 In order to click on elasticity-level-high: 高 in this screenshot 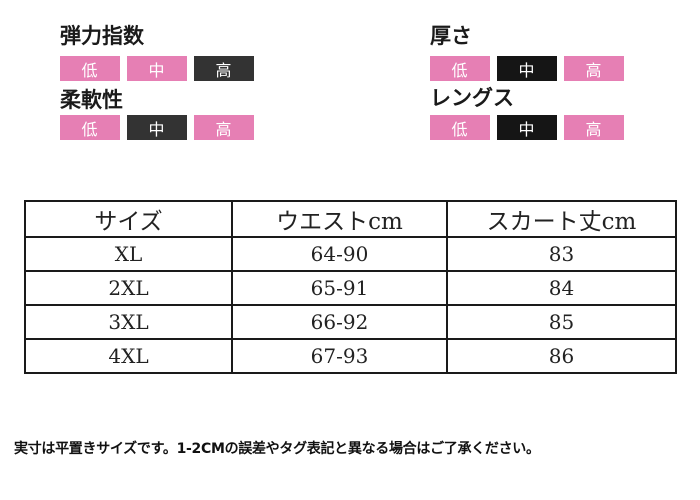, I will do `click(224, 68)`.